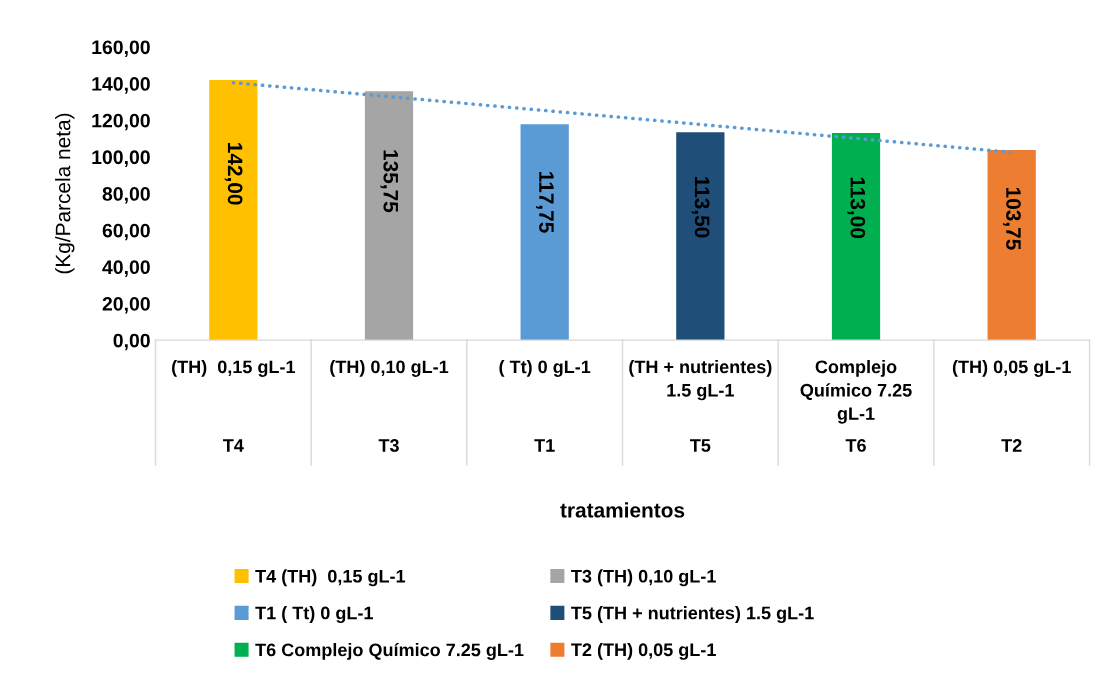 The width and height of the screenshot is (1095, 690). Describe the element at coordinates (1012, 218) in the screenshot. I see `data-label: 103,75` at that location.